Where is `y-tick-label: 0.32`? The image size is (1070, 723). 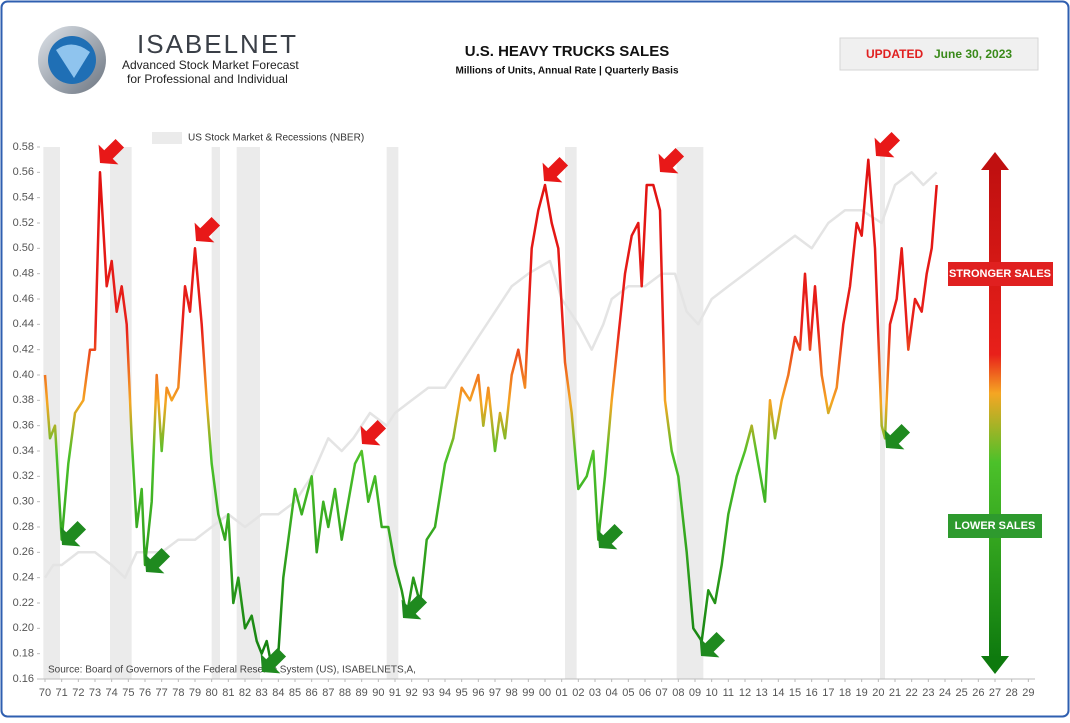
y-tick-label: 0.32 is located at coordinates (23, 476).